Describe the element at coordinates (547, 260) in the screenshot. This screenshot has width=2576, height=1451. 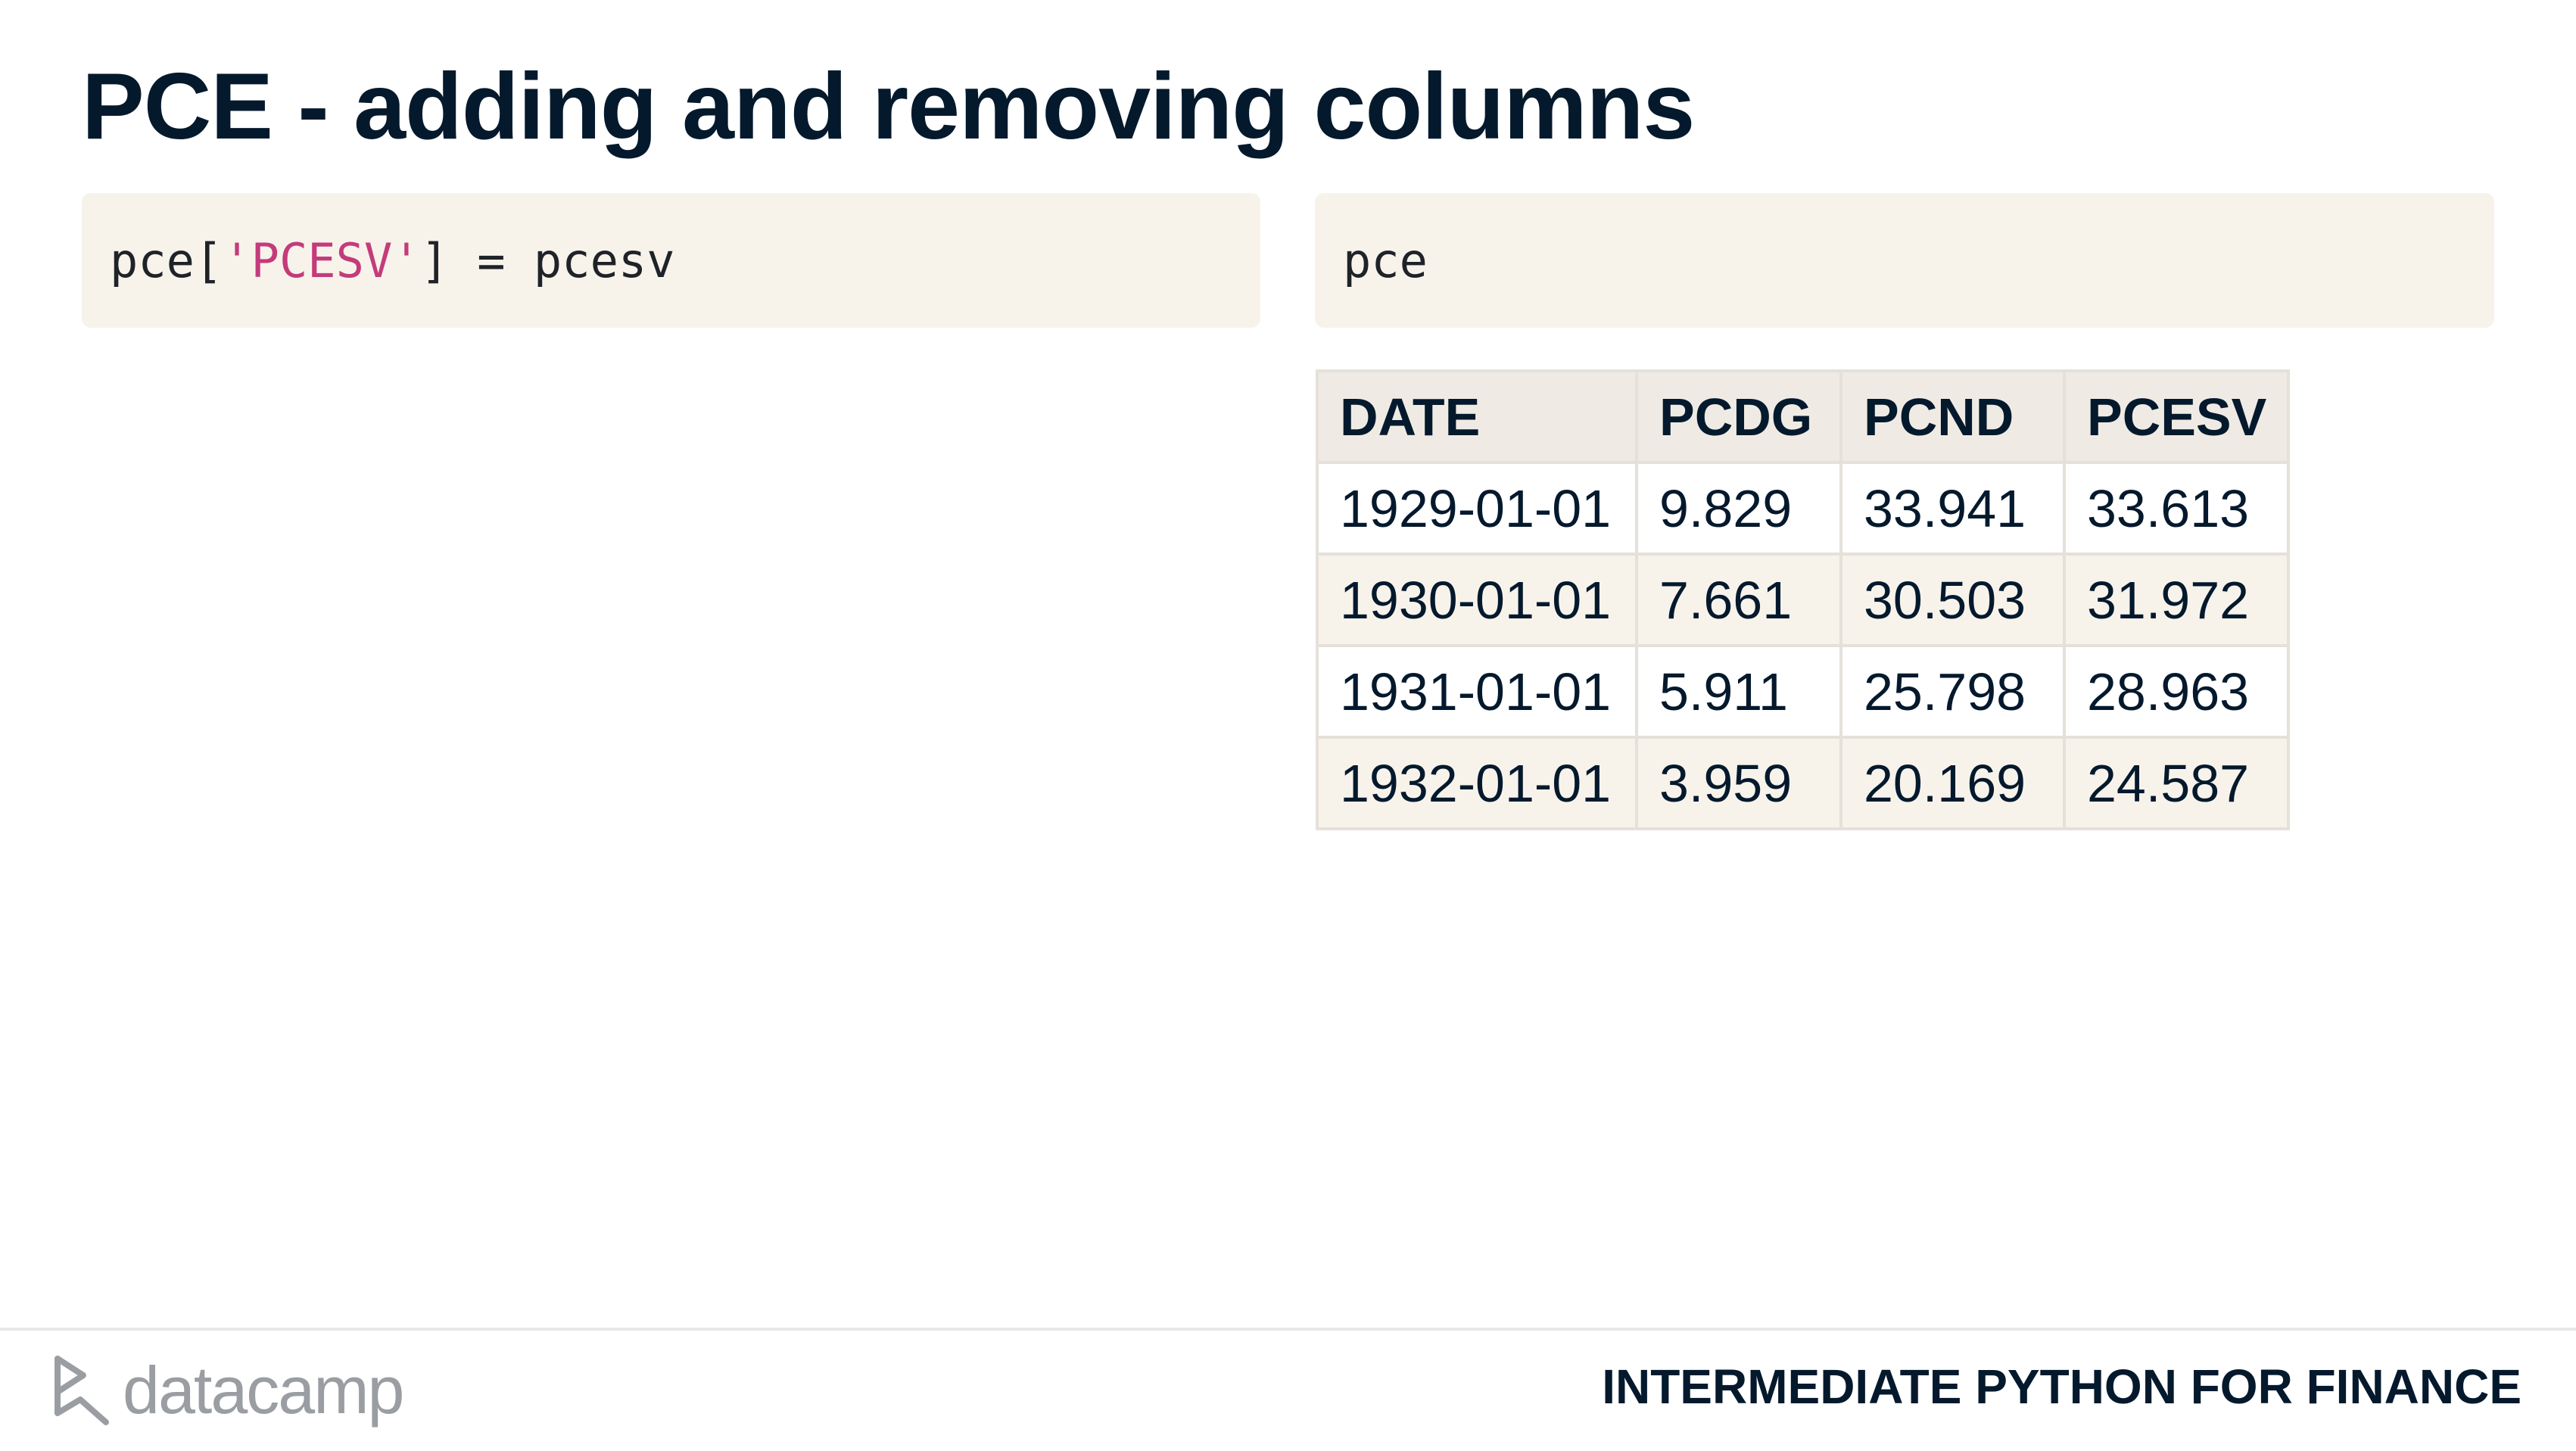
I see `code-text: ] = pcesv` at that location.